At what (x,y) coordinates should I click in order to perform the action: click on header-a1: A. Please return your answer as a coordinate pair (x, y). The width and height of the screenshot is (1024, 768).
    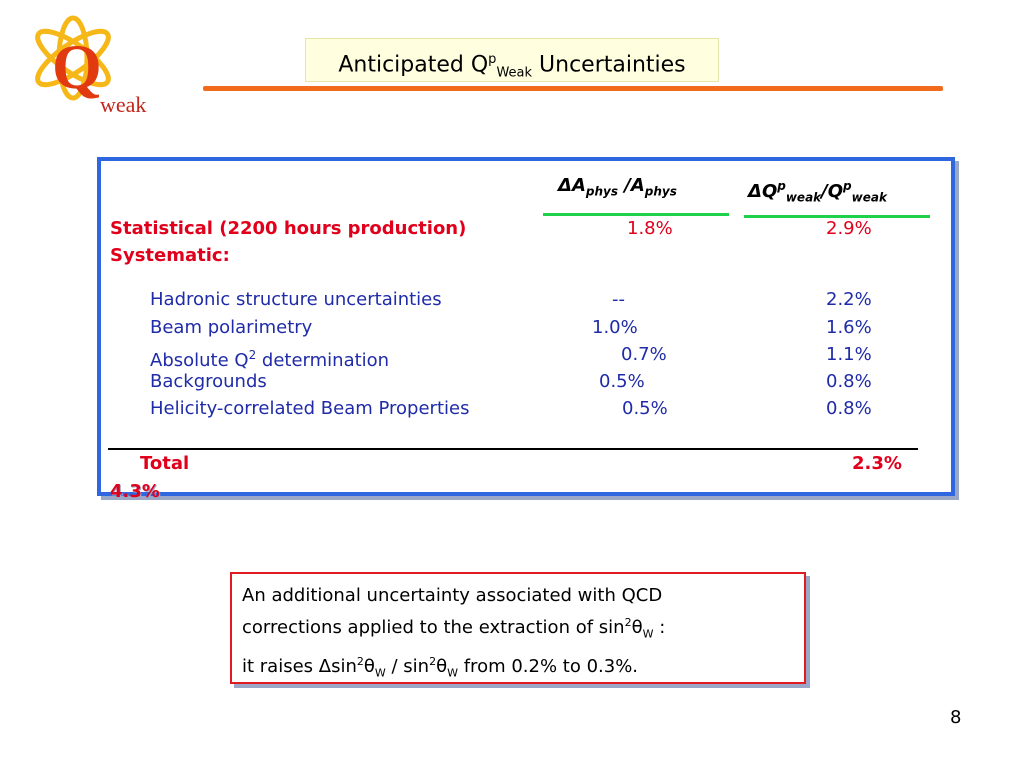
    Looking at the image, I should click on (578, 185).